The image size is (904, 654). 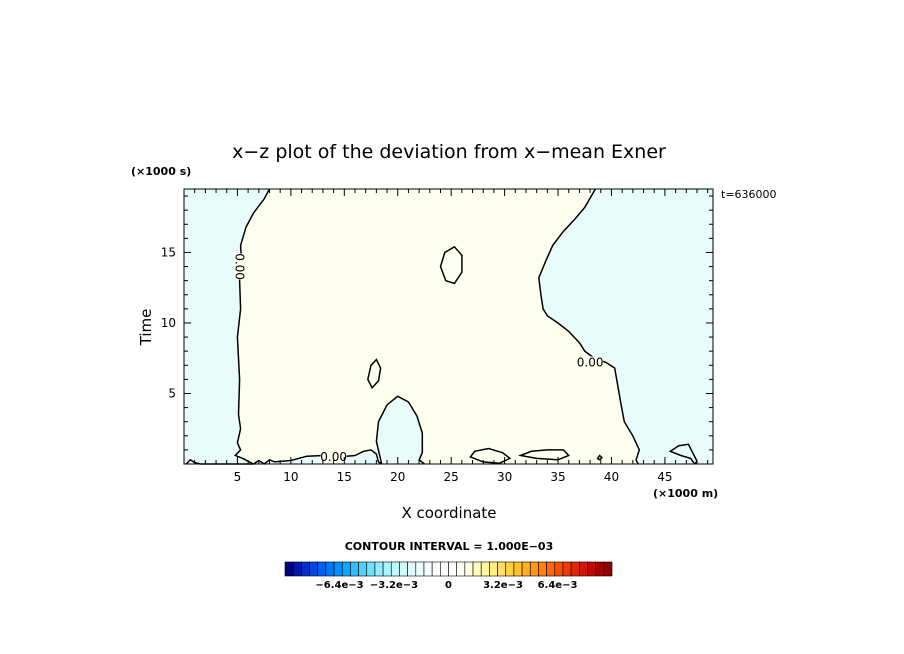 I want to click on x-tick-label: 5, so click(x=238, y=477).